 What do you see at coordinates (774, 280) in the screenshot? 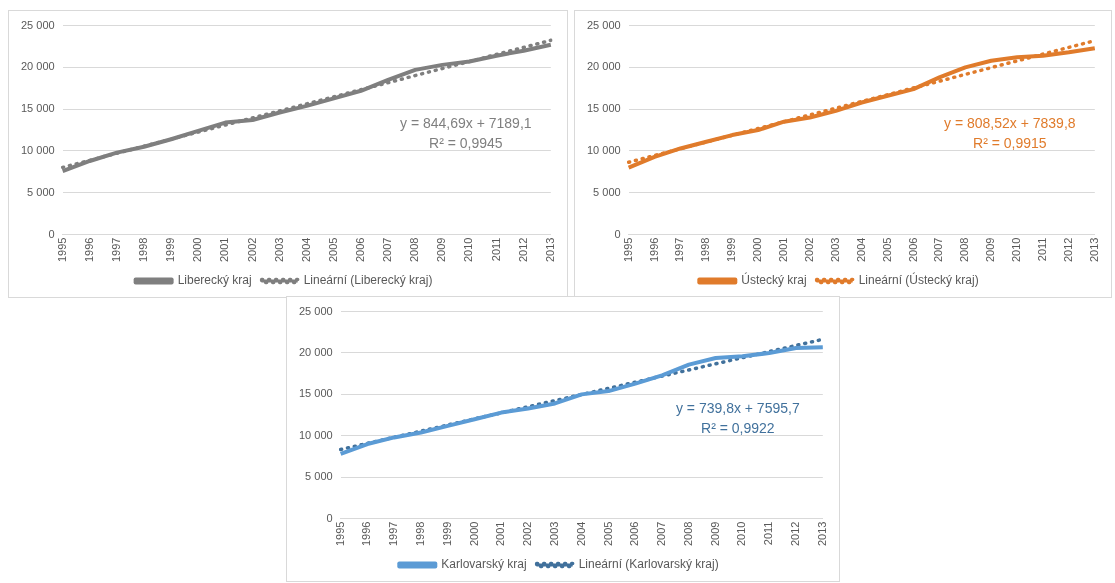
I see `legend-label: Ústecký kraj` at bounding box center [774, 280].